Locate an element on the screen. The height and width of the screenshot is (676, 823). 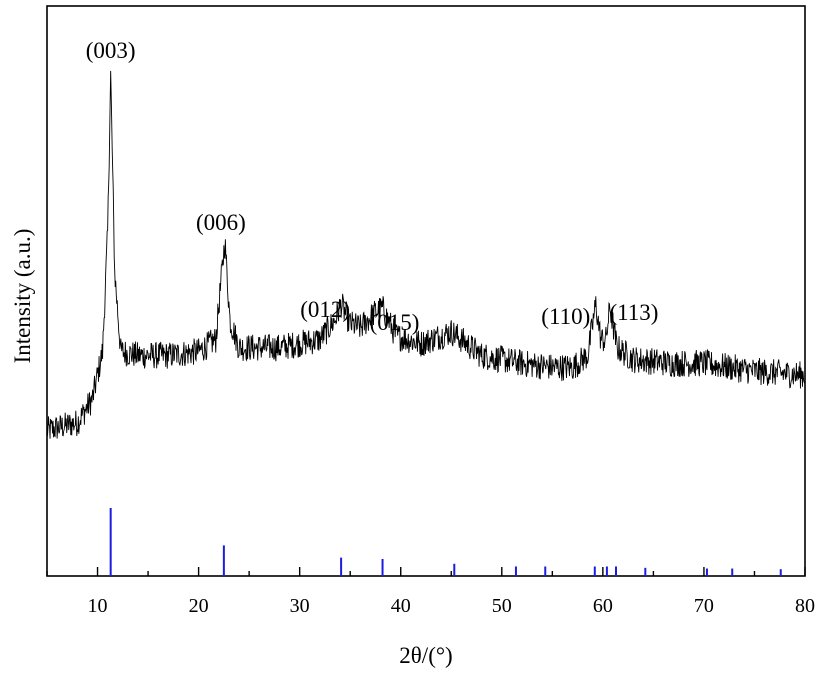
x-tick-label: 40 is located at coordinates (401, 606).